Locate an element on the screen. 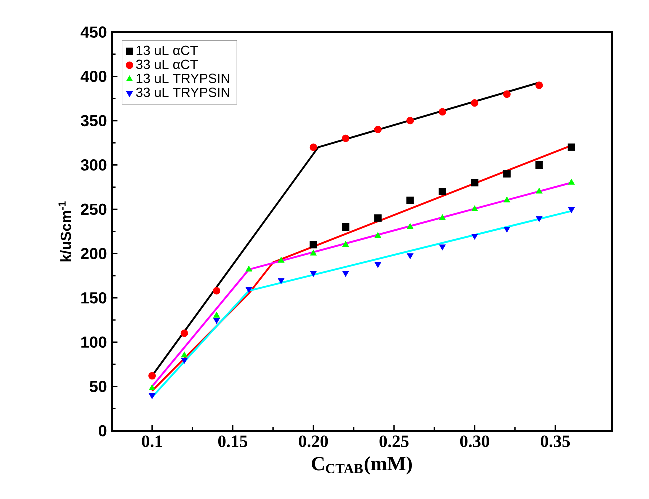  x-tick-label: 0.35 is located at coordinates (555, 442).